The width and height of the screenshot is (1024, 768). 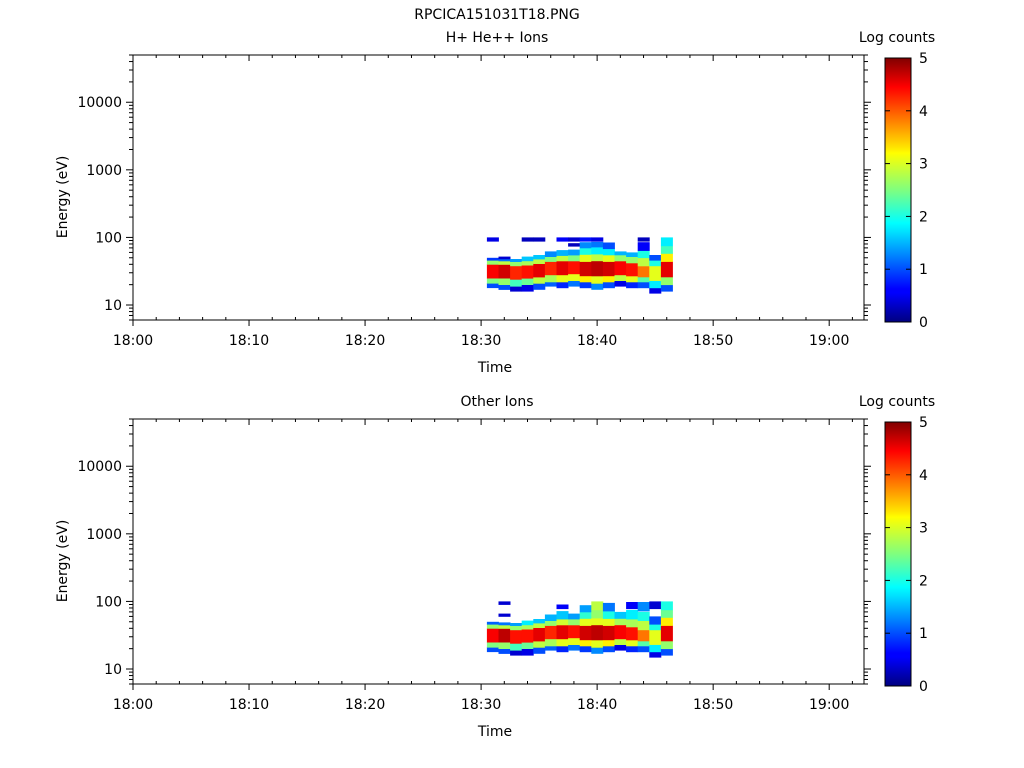 I want to click on panel-title: Other Ions, so click(x=496, y=402).